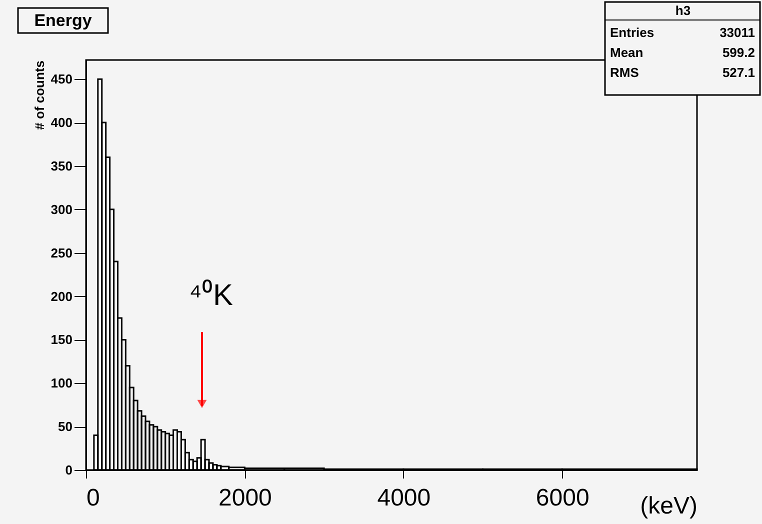  What do you see at coordinates (61, 79) in the screenshot?
I see `y-tick-label: 450` at bounding box center [61, 79].